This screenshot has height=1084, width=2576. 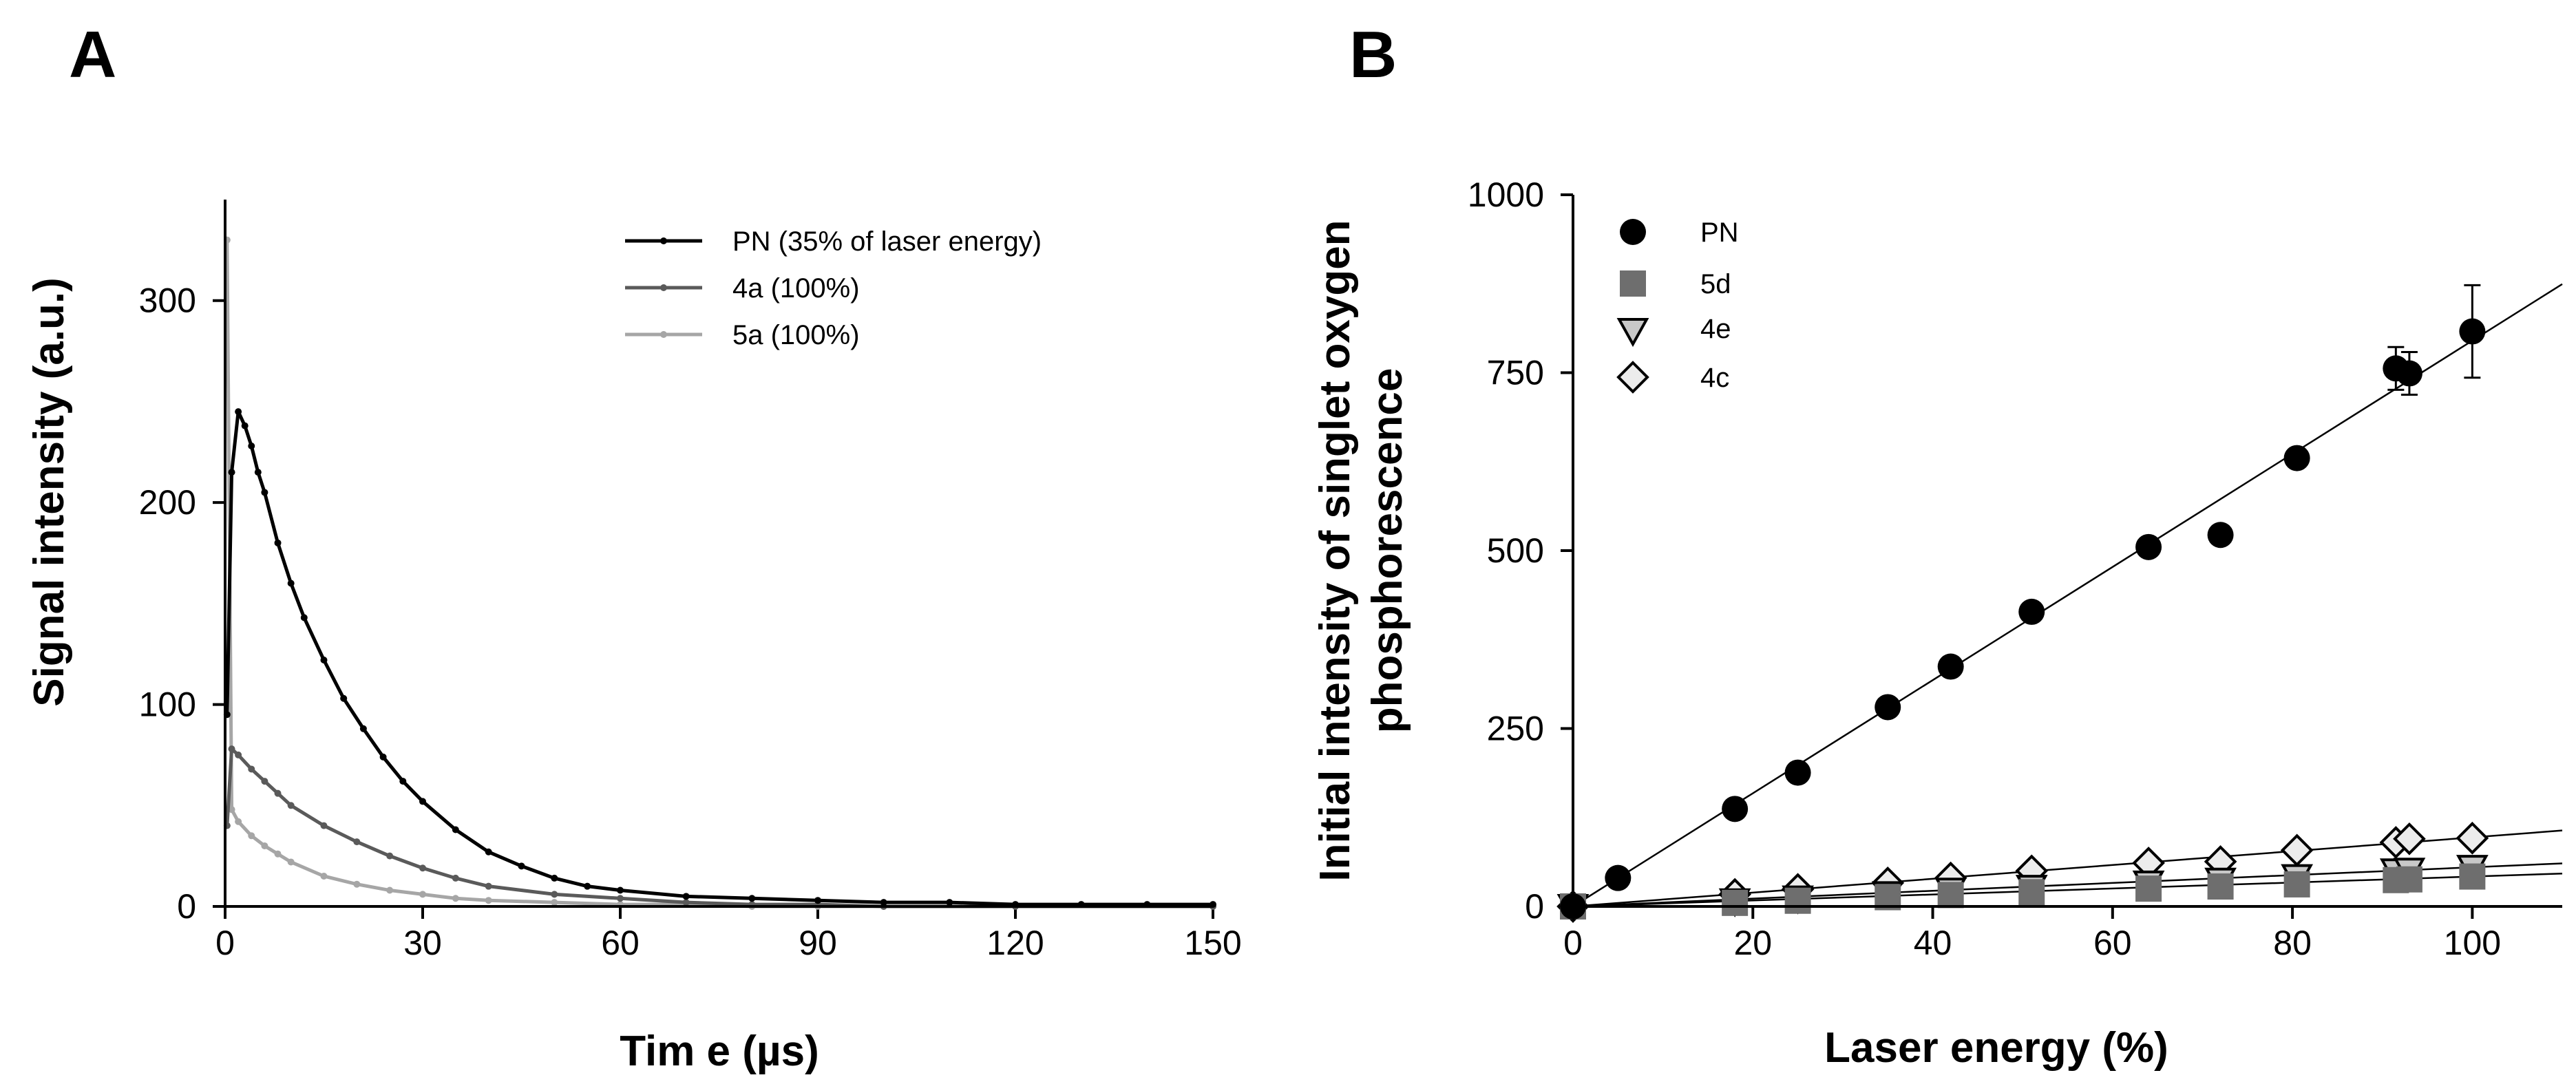 I want to click on legend-entry-5d: 5d, so click(x=1676, y=284).